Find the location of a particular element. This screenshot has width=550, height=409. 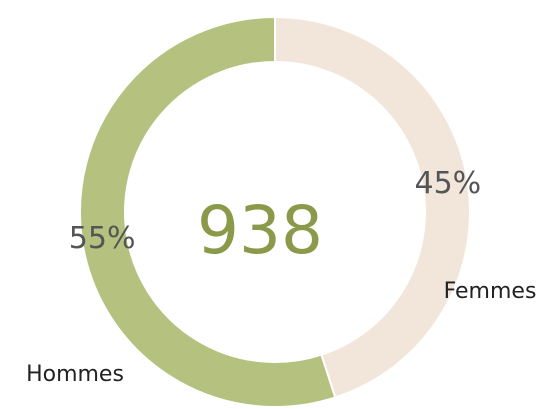

center-total: 938 is located at coordinates (260, 230).